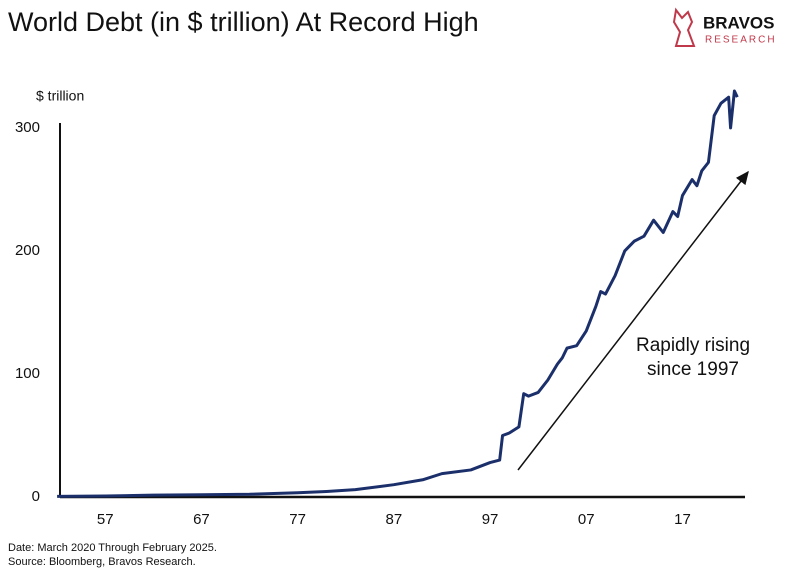 The image size is (800, 581). I want to click on x-tick-label: 17, so click(682, 519).